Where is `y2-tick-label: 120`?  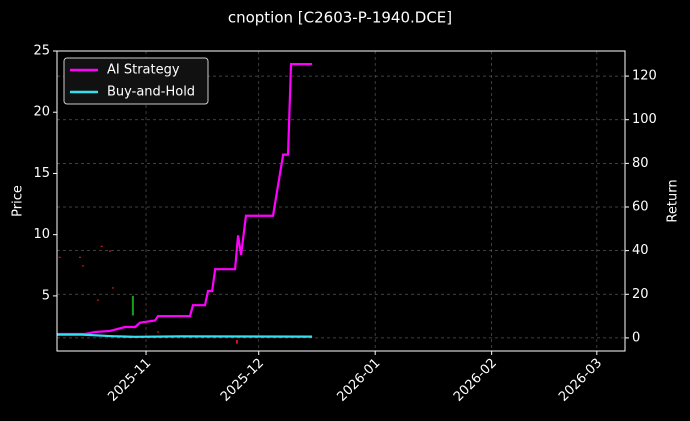 y2-tick-label: 120 is located at coordinates (644, 76).